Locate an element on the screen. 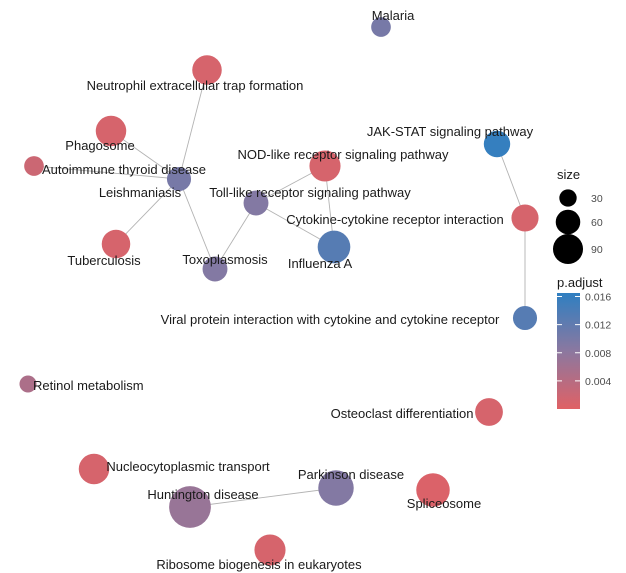 This screenshot has height=573, width=626. size-legend-items: 30 60 90 is located at coordinates (577, 227).